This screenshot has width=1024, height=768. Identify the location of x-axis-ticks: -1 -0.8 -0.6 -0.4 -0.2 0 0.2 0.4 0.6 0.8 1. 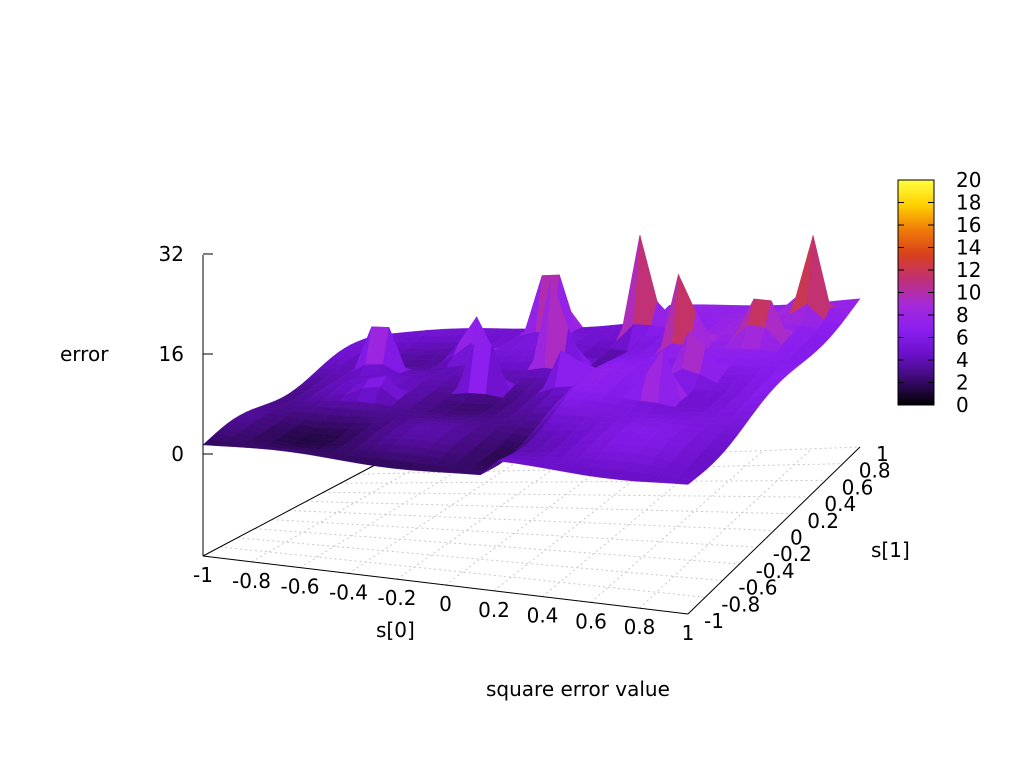
(443, 604).